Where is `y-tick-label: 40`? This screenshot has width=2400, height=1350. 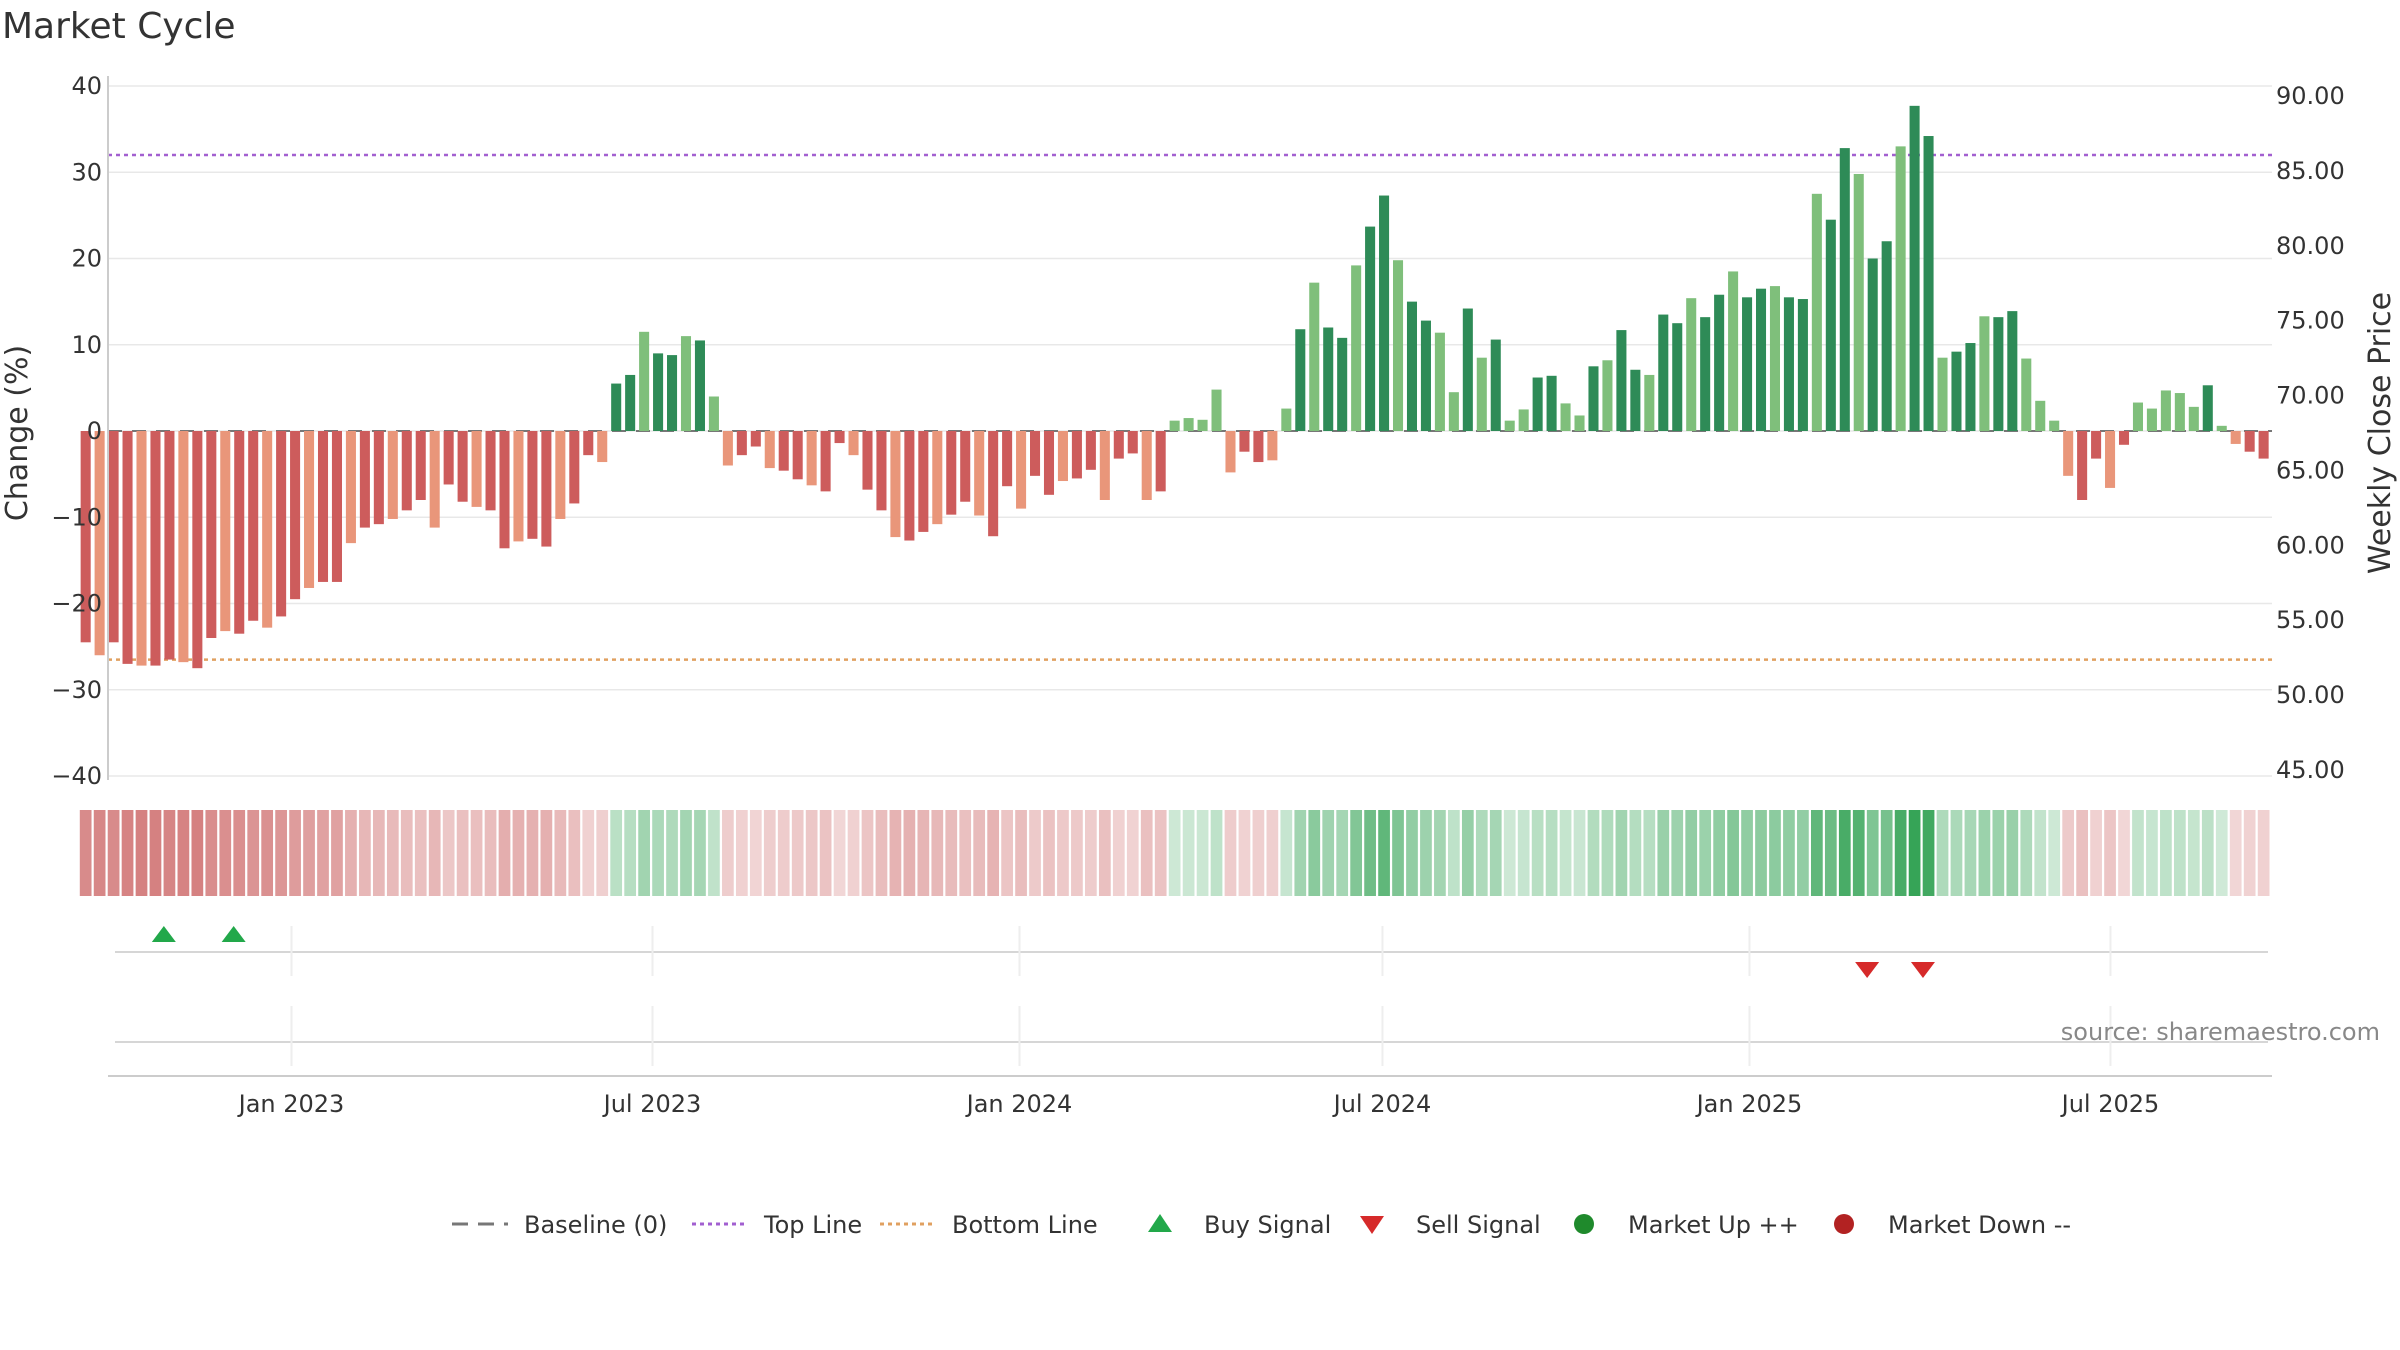 y-tick-label: 40 is located at coordinates (86, 86).